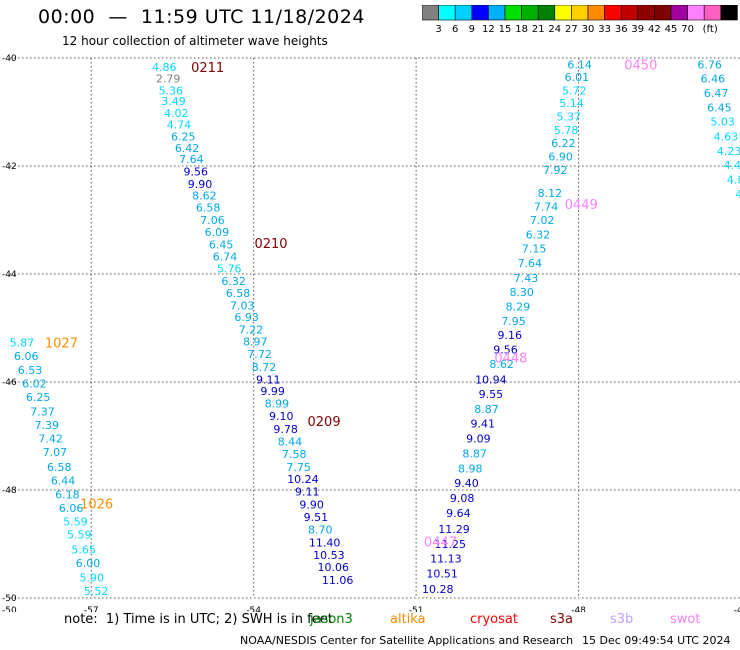 Image resolution: width=740 pixels, height=650 pixels. Describe the element at coordinates (9, 59) in the screenshot. I see `y-tick-label: -40` at that location.